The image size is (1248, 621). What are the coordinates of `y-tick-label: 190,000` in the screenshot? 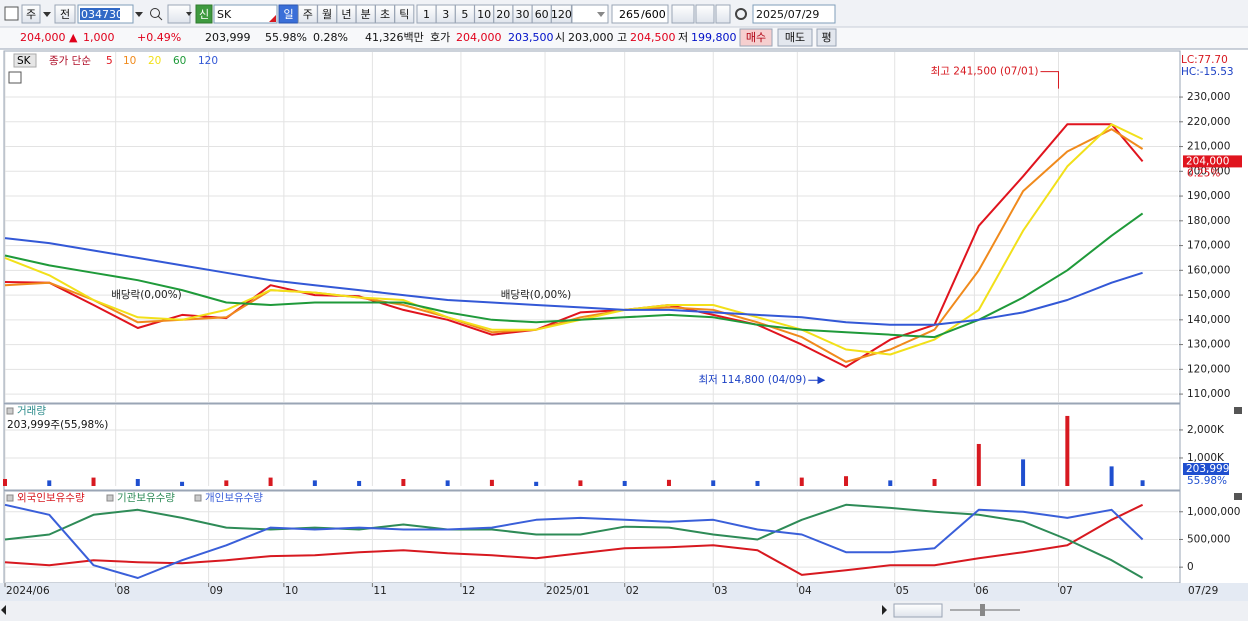 It's located at (1208, 196).